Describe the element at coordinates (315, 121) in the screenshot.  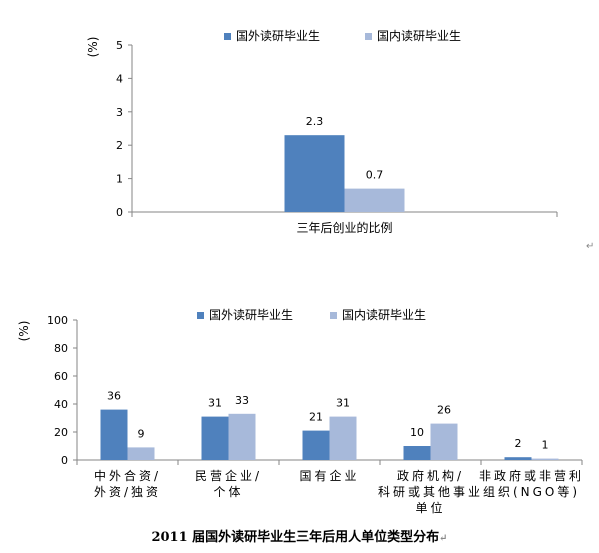
I see `data-label: 2.3` at that location.